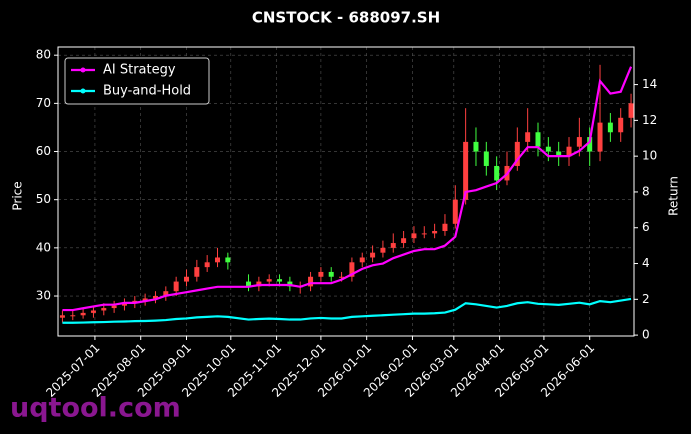 The image size is (691, 434). Describe the element at coordinates (346, 18) in the screenshot. I see `chart-title: CNSTOCK - 688097.SH` at that location.